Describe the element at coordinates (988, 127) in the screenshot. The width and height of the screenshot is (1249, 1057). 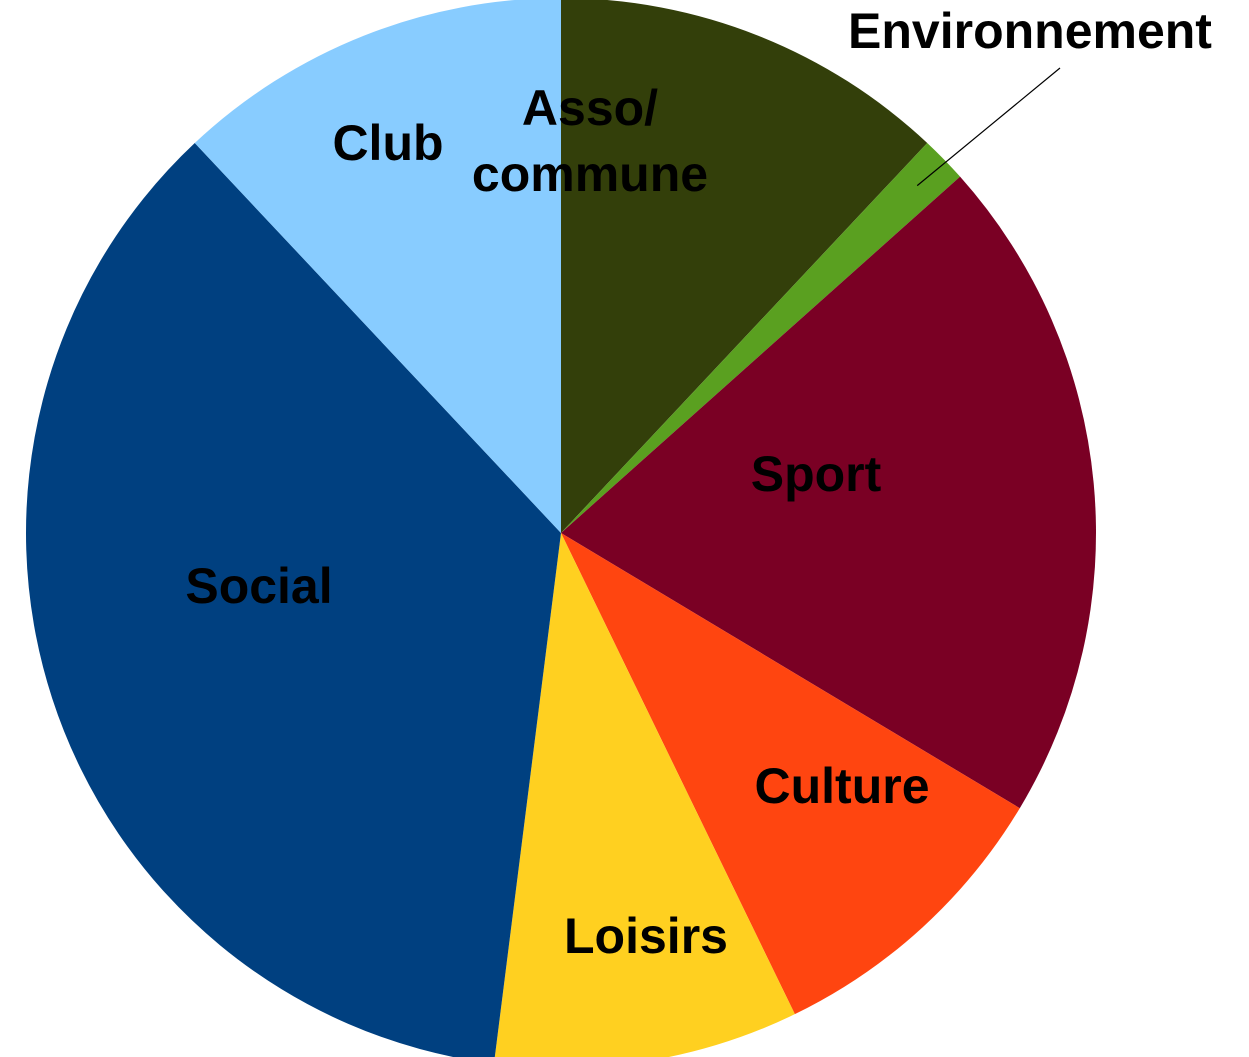
I see `leader-line` at that location.